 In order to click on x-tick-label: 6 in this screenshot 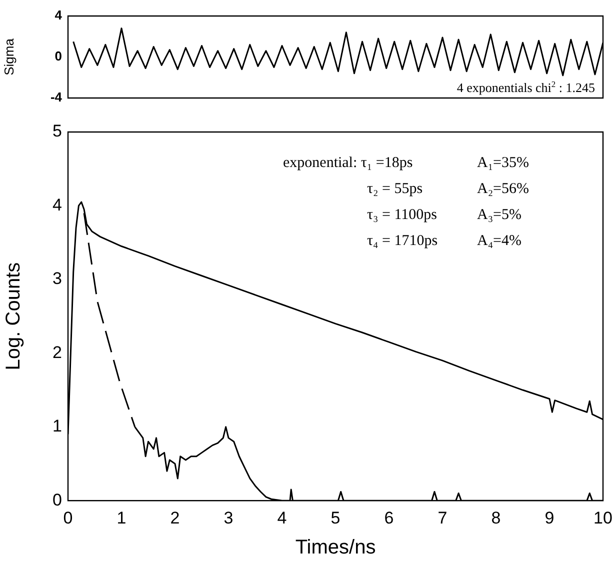, I will do `click(389, 518)`.